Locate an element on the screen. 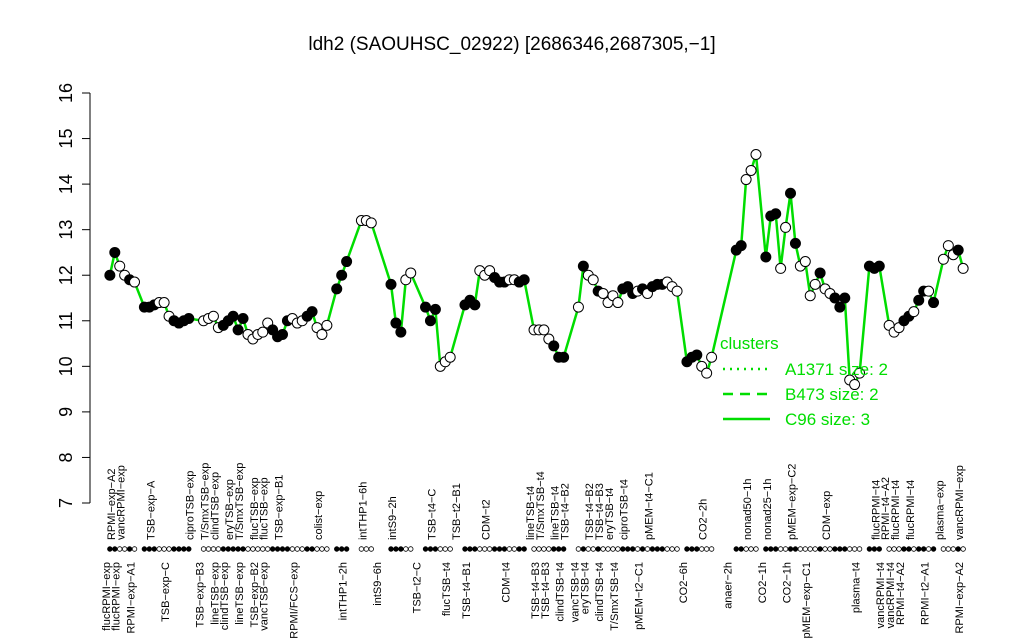 This screenshot has width=1024, height=640. x-tick-label: RPMI−exp−A1 is located at coordinates (132, 598).